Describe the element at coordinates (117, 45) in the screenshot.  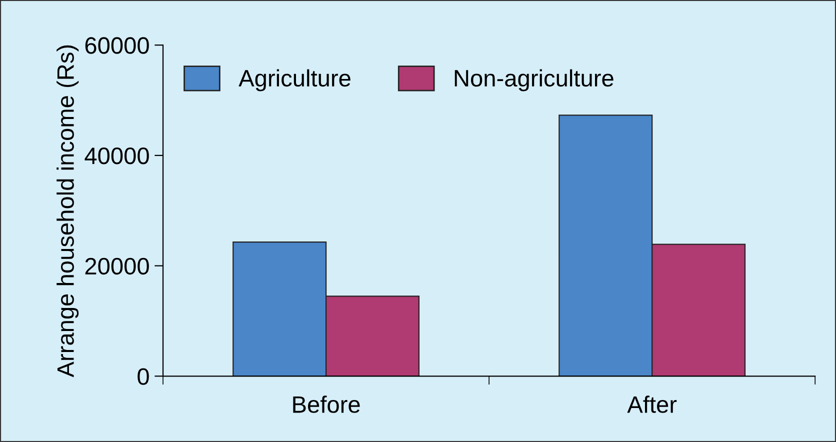
I see `y-tick-label: 60000` at that location.